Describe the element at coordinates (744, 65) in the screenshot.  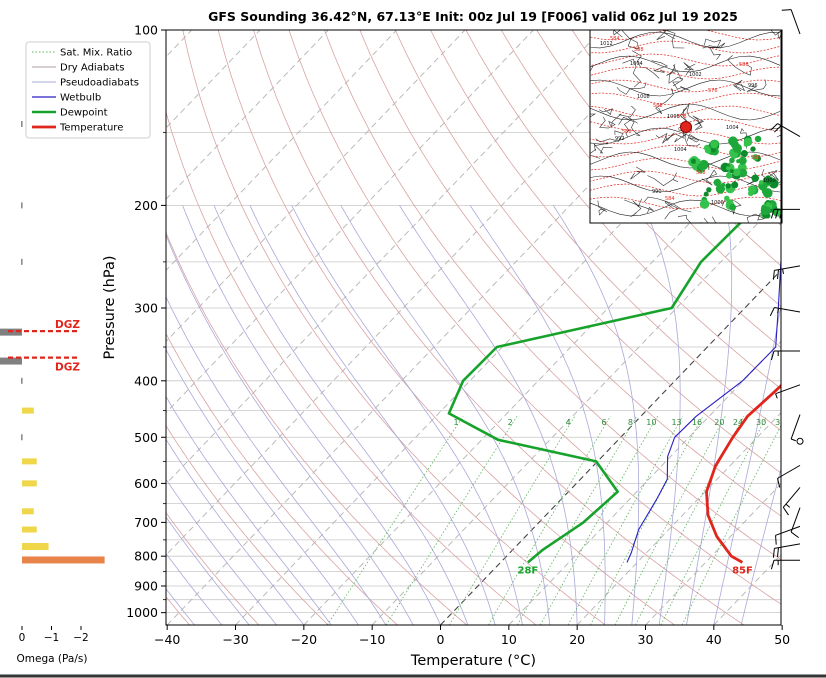
I see `map-height-label: 586` at that location.